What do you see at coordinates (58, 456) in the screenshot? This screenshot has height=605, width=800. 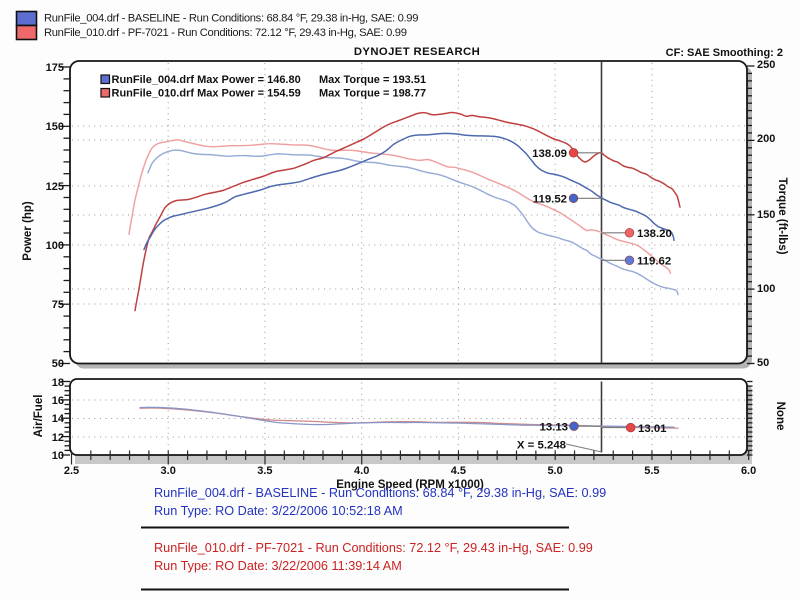 I see `svg-text: 10` at bounding box center [58, 456].